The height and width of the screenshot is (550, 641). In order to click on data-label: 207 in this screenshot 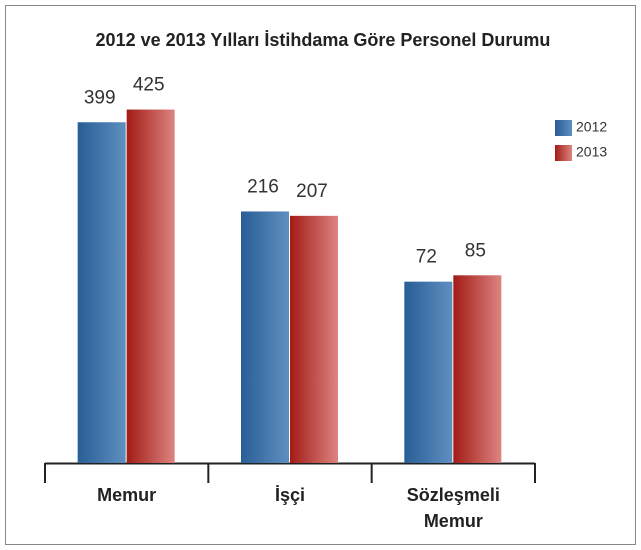, I will do `click(312, 191)`.